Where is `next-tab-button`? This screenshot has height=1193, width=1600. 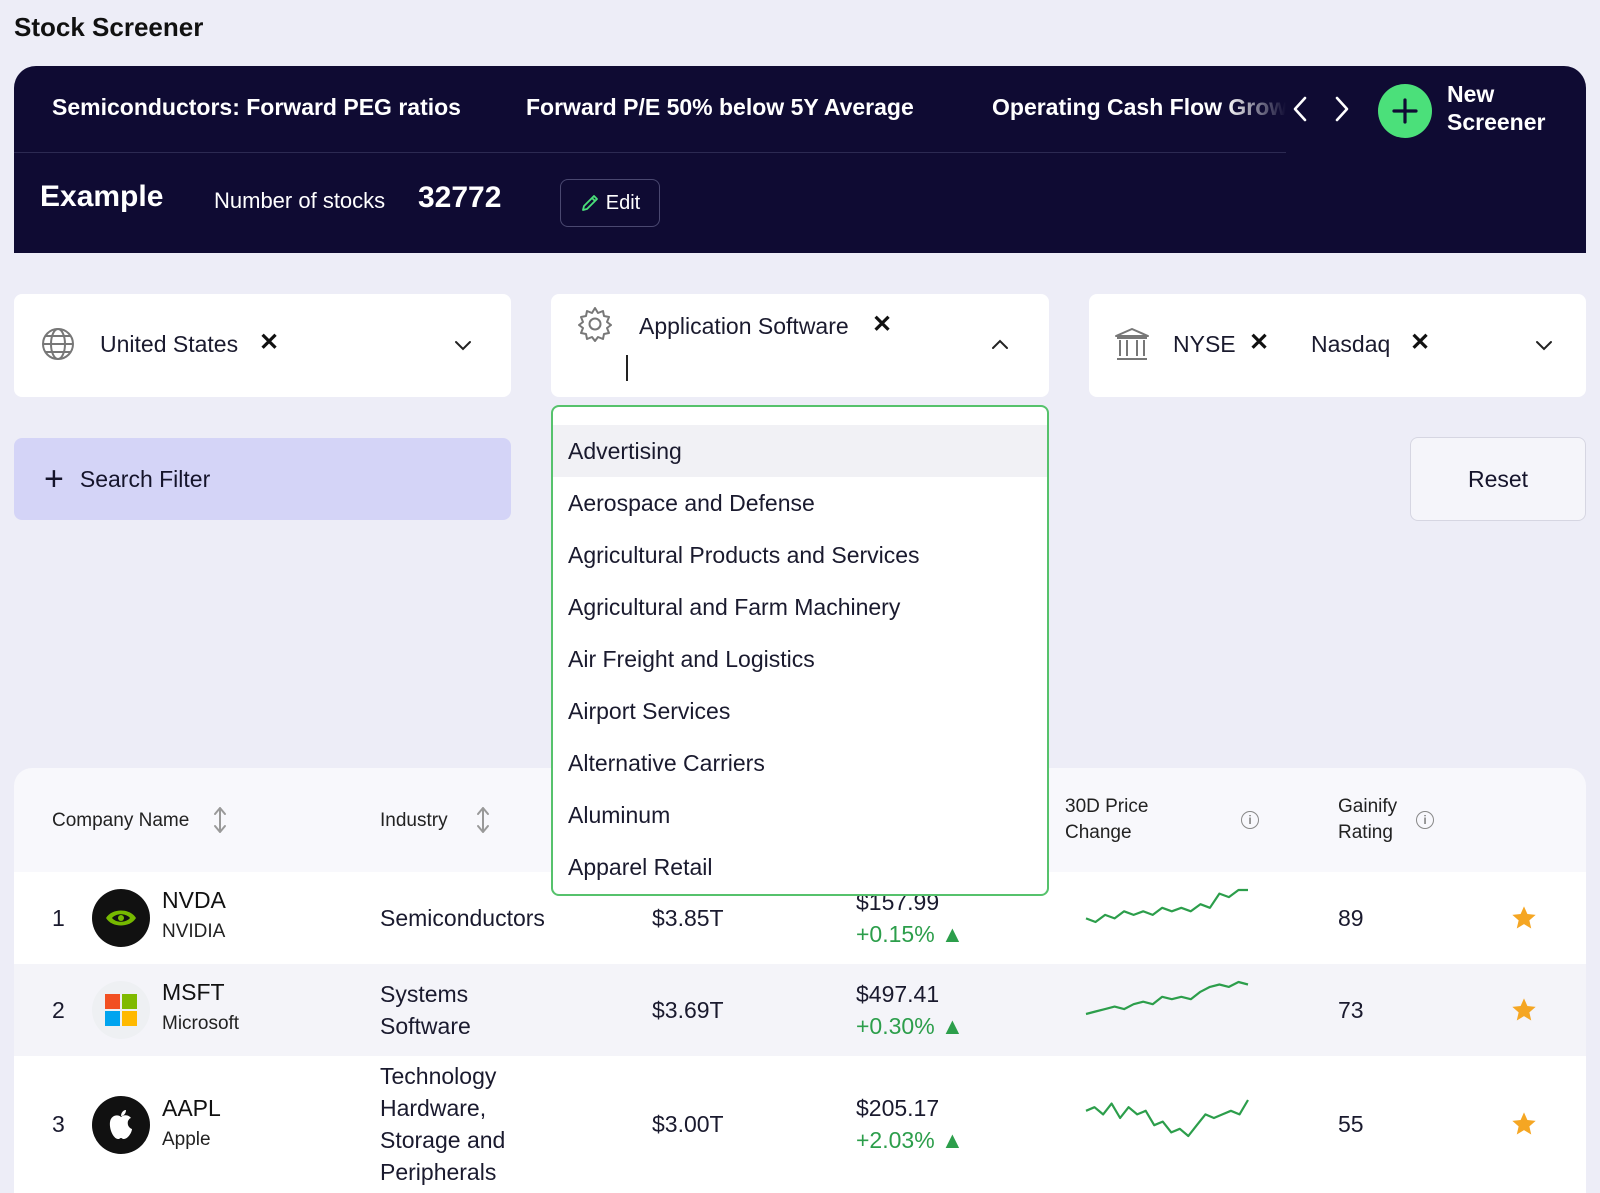
next-tab-button is located at coordinates (1341, 109).